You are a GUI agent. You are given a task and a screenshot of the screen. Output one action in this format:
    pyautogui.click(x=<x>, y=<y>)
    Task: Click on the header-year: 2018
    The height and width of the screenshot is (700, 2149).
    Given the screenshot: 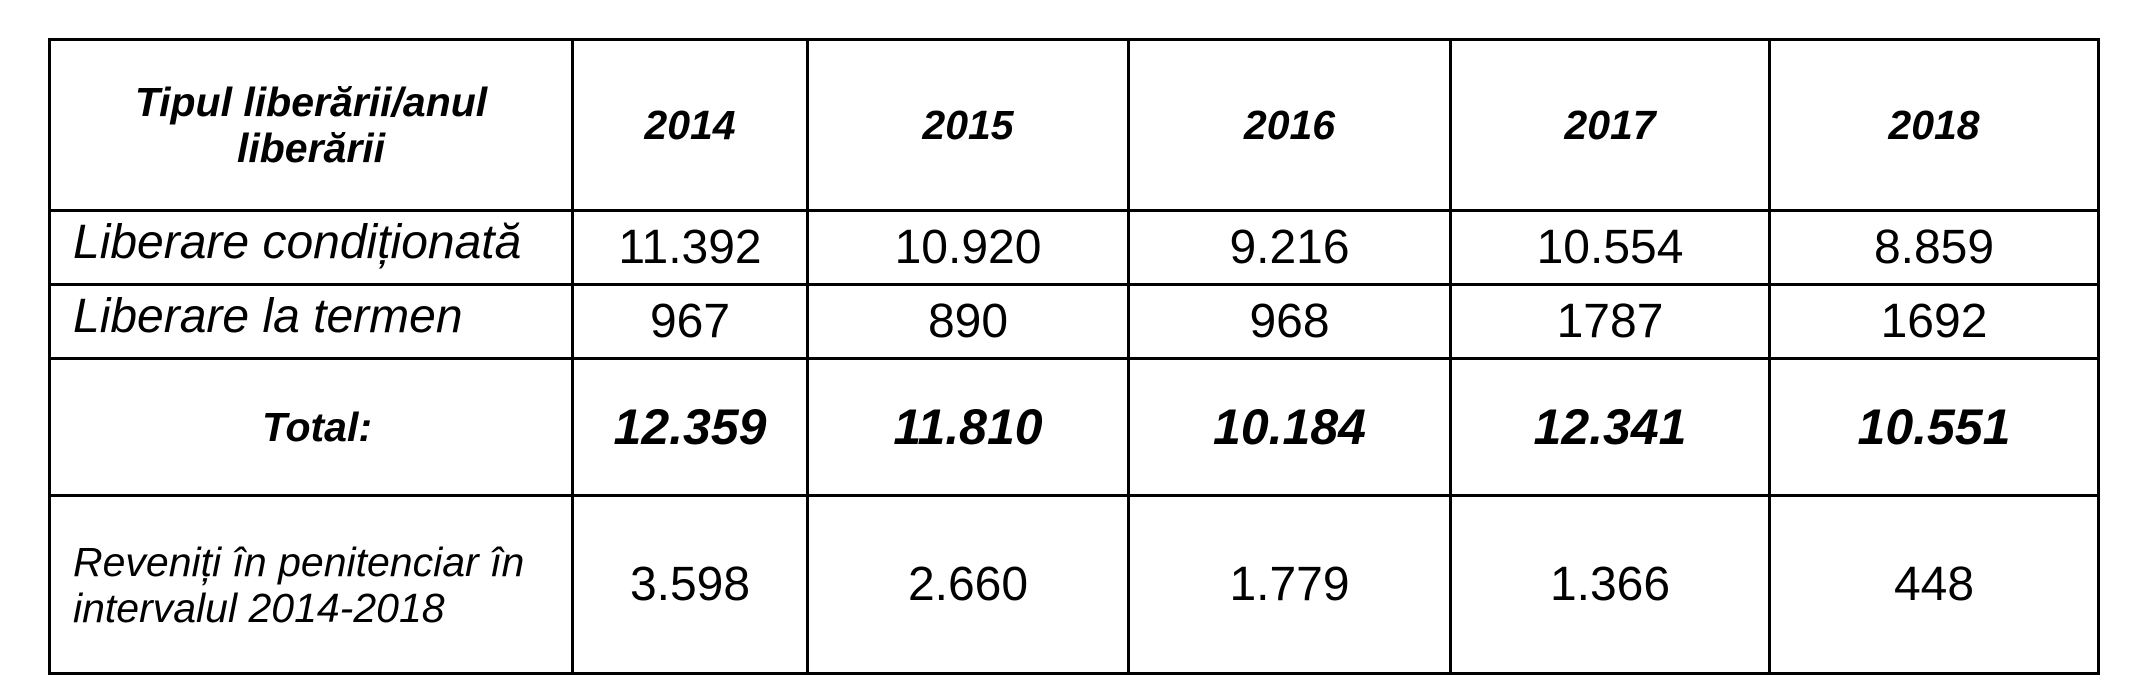 What is the action you would take?
    pyautogui.click(x=1934, y=125)
    